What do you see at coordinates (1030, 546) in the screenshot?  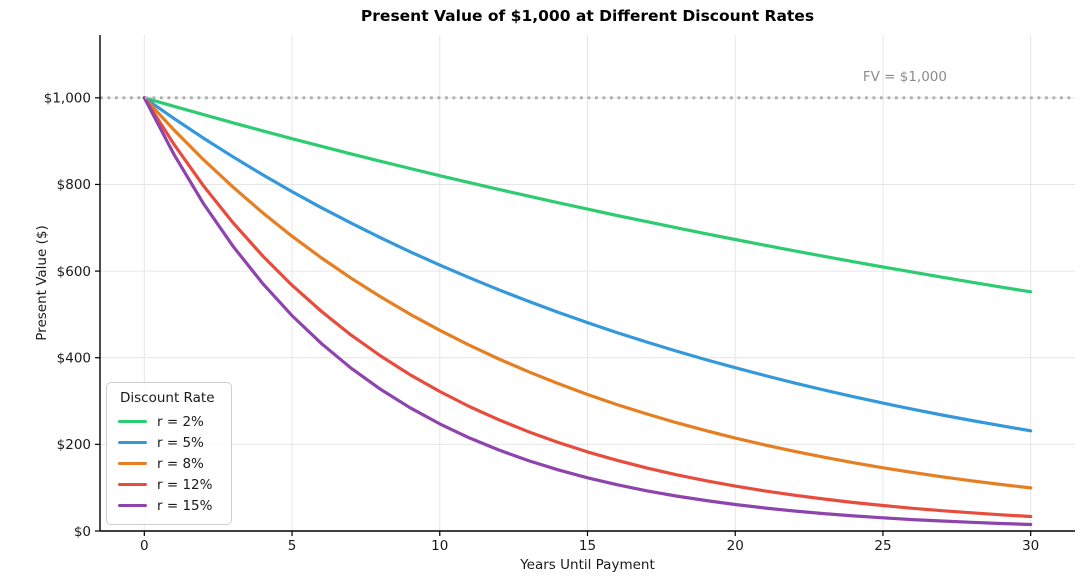 I see `x-tick-label: 30` at bounding box center [1030, 546].